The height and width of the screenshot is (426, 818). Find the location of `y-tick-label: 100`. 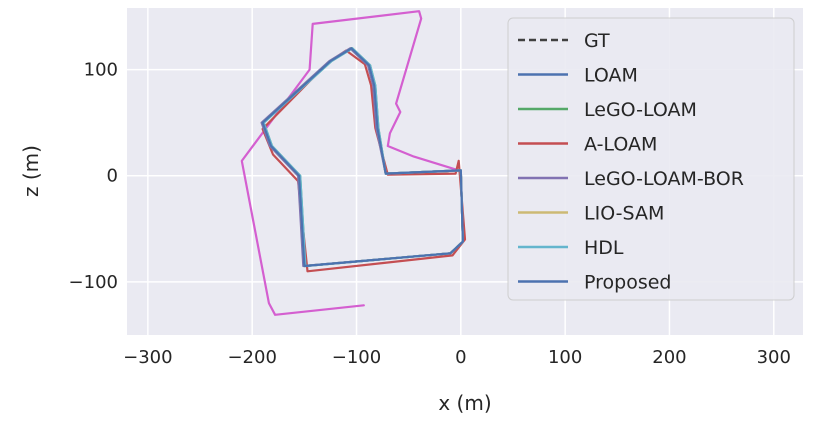

y-tick-label: 100 is located at coordinates (101, 70).